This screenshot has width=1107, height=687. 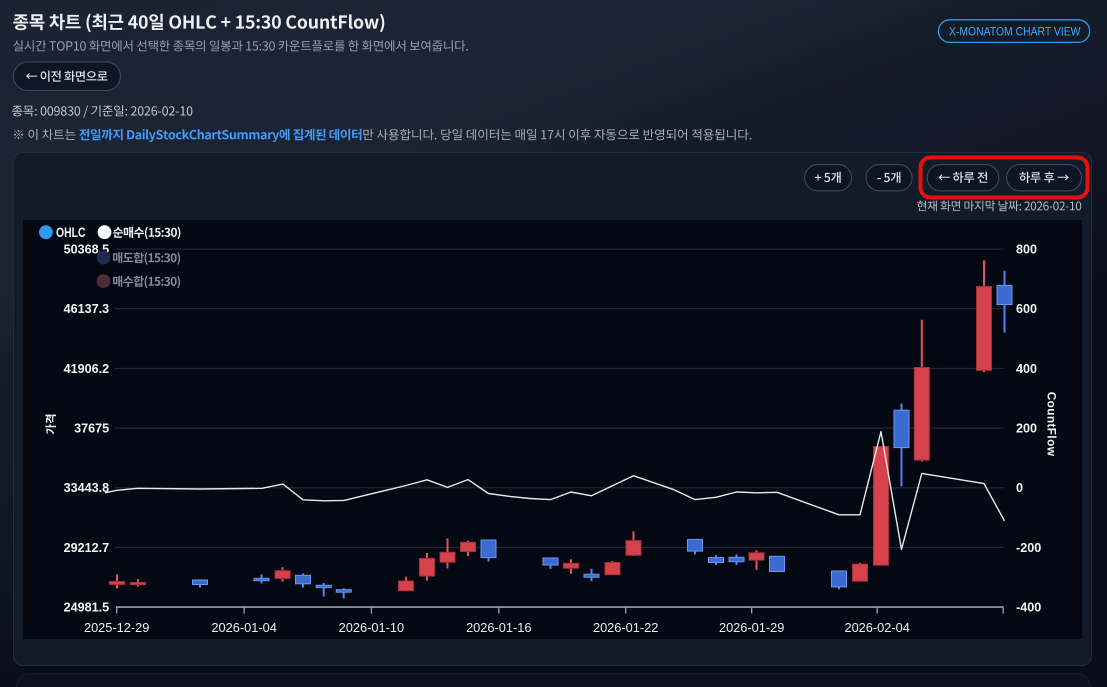 What do you see at coordinates (91, 429) in the screenshot?
I see `svg-text: 37675` at bounding box center [91, 429].